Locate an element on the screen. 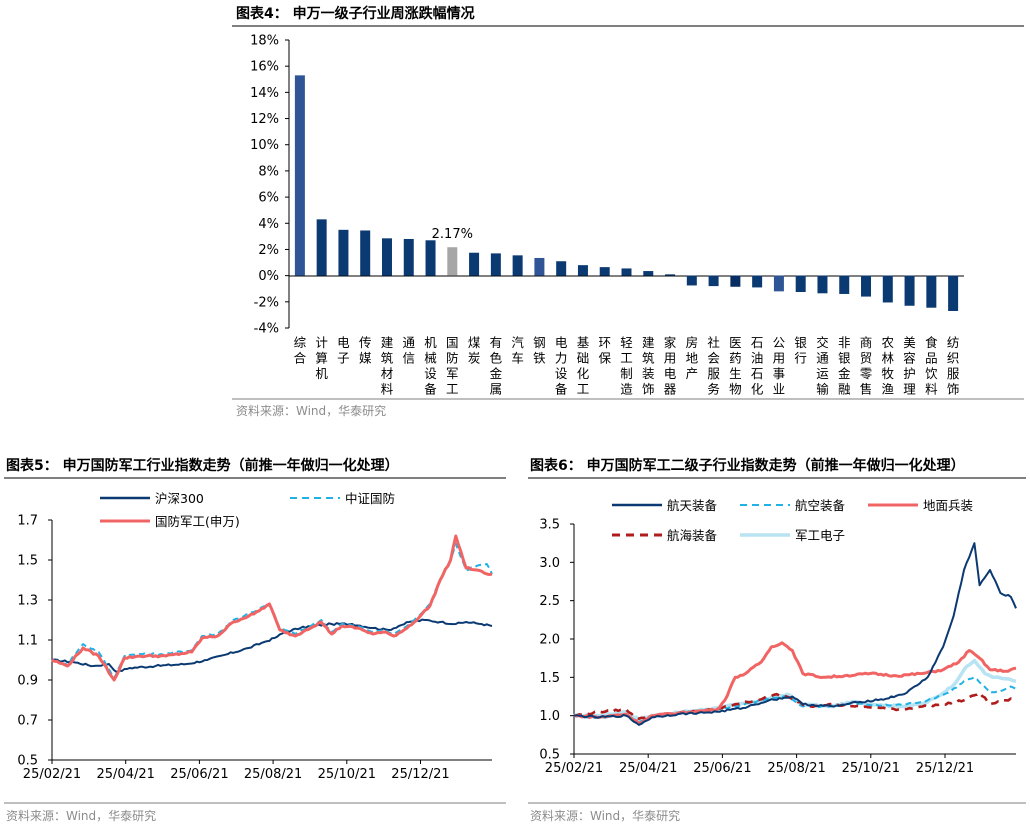  legend-label-aerospace: 航天装备 is located at coordinates (692, 505).